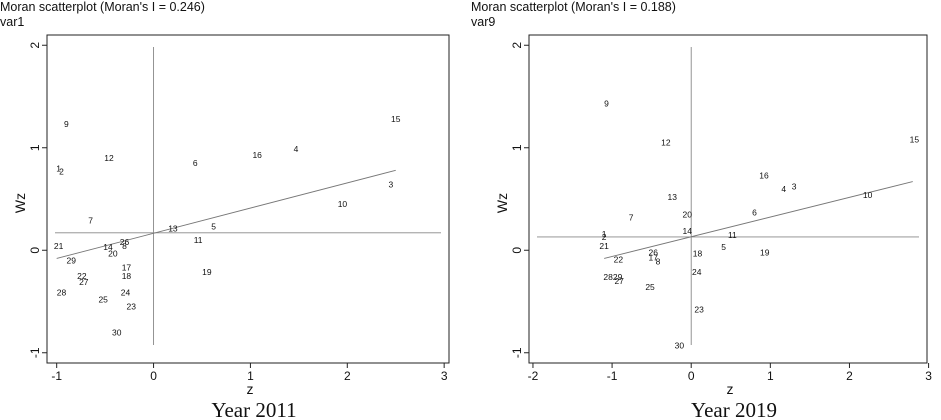 The image size is (941, 420). Describe the element at coordinates (12, 22) in the screenshot. I see `chart-subtitle: var1` at that location.